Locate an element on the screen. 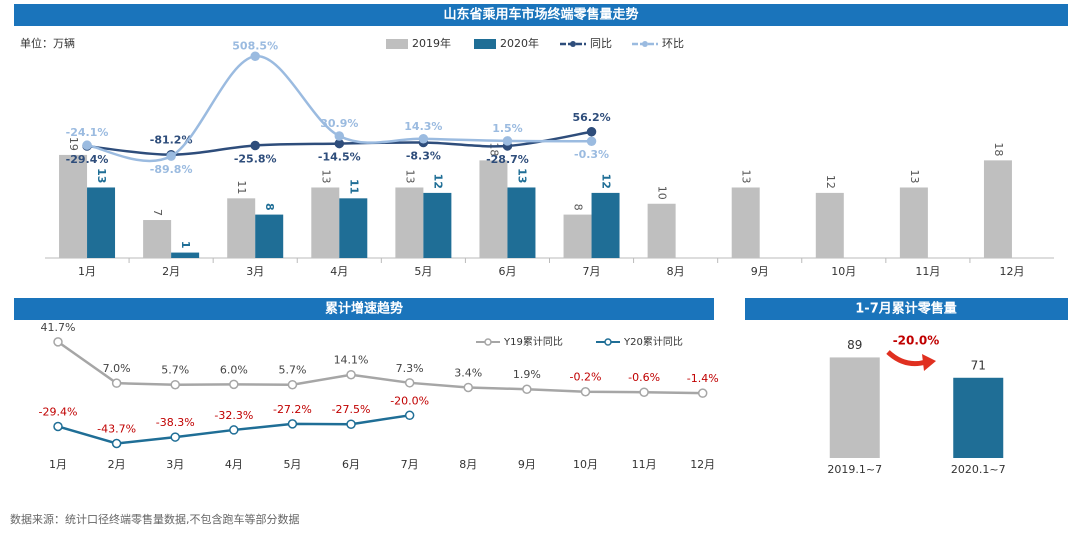 This screenshot has width=1080, height=535. line is located at coordinates (380, 367).